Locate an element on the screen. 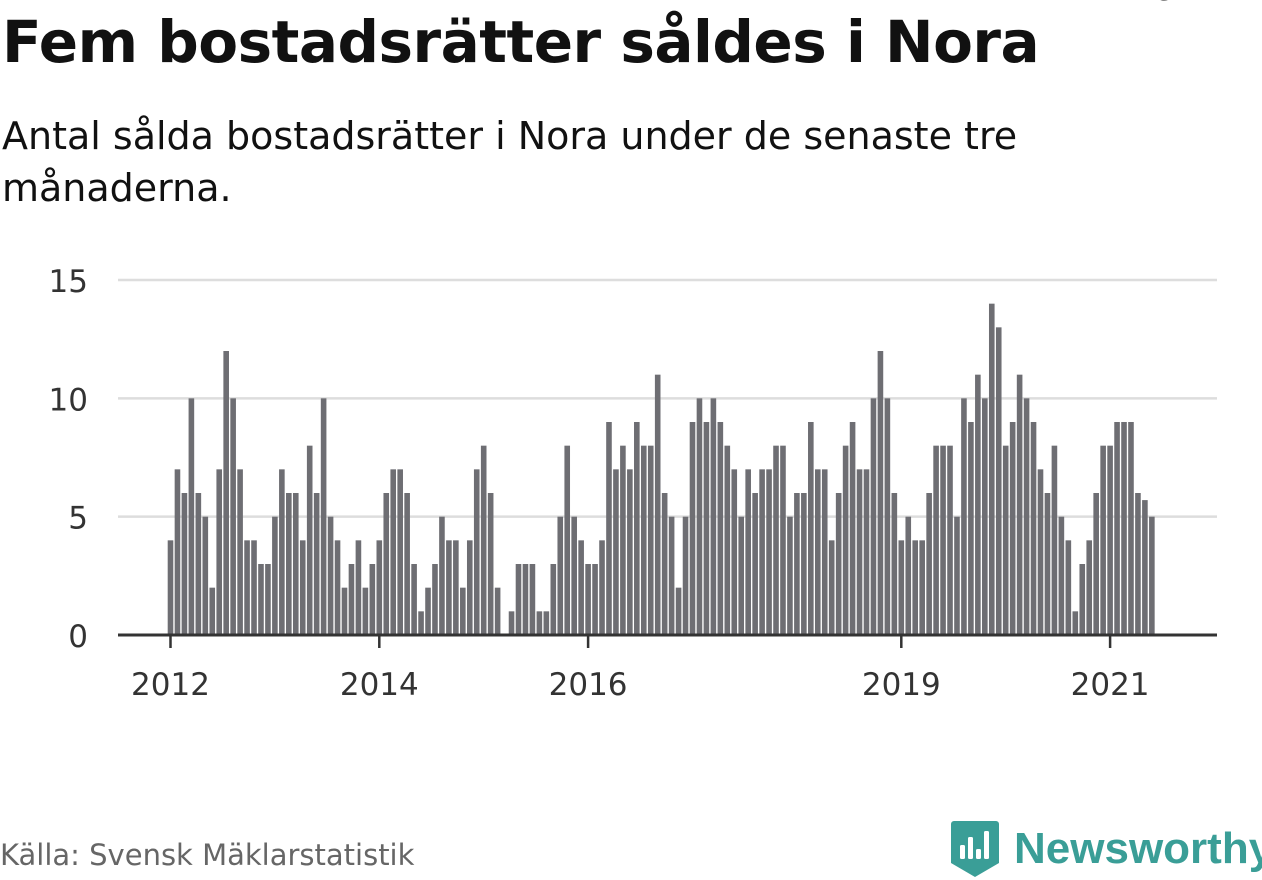 The height and width of the screenshot is (880, 1262). chart-title: Fem bostadsrätter såldes i Nora is located at coordinates (521, 42).